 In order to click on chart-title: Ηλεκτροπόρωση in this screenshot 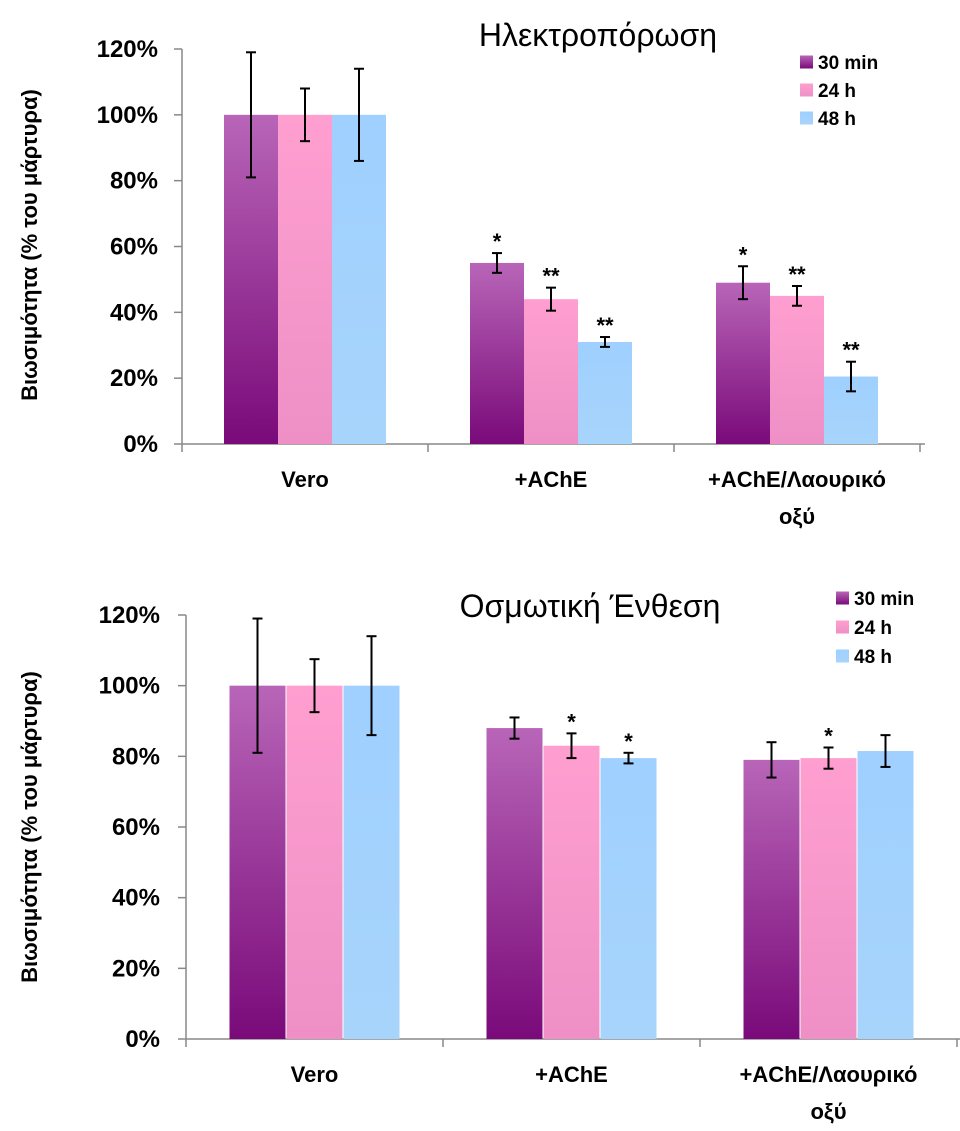, I will do `click(598, 35)`.